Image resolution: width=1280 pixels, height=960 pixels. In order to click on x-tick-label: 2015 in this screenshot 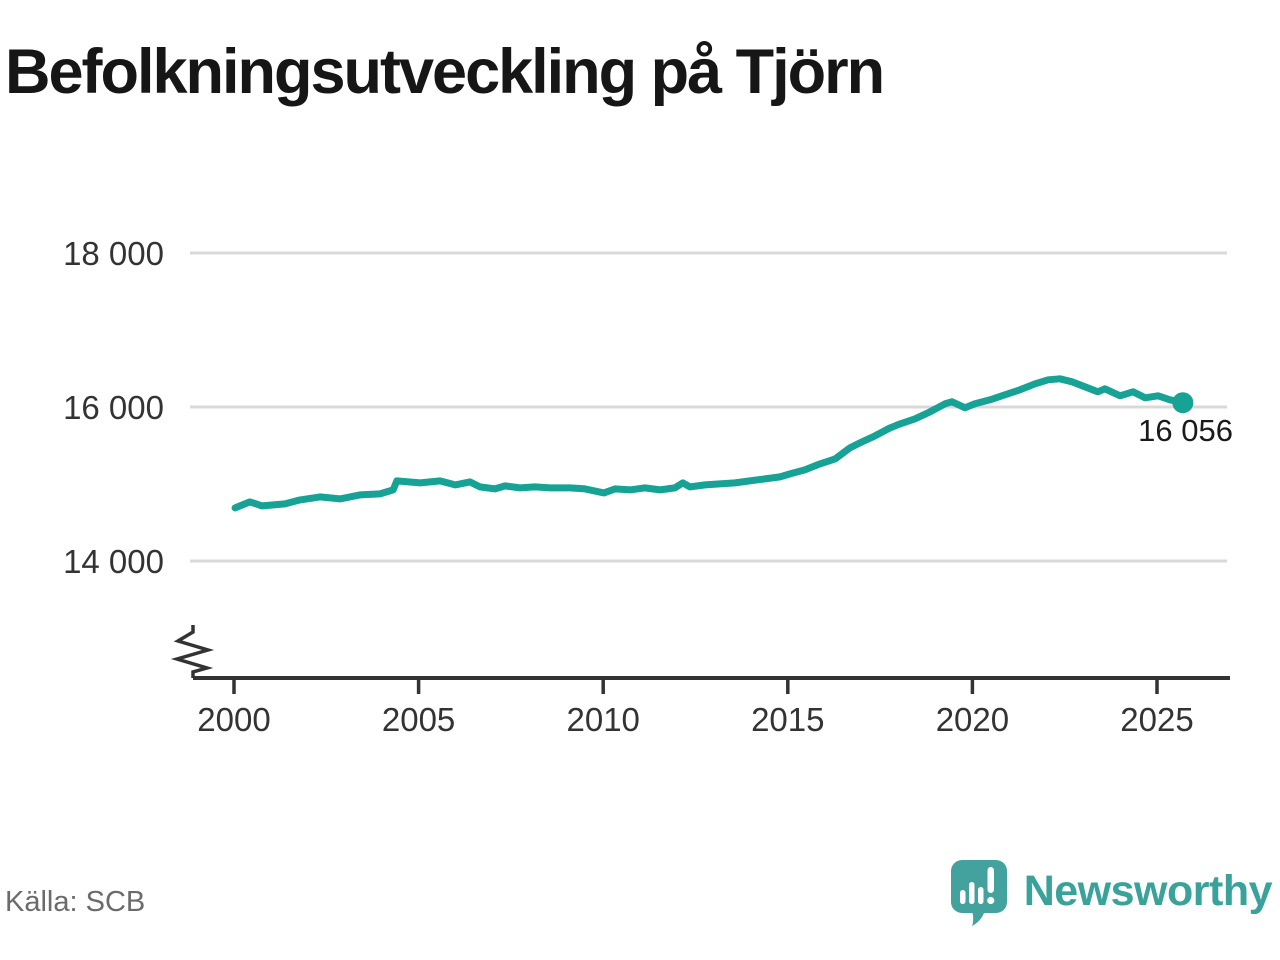, I will do `click(787, 719)`.